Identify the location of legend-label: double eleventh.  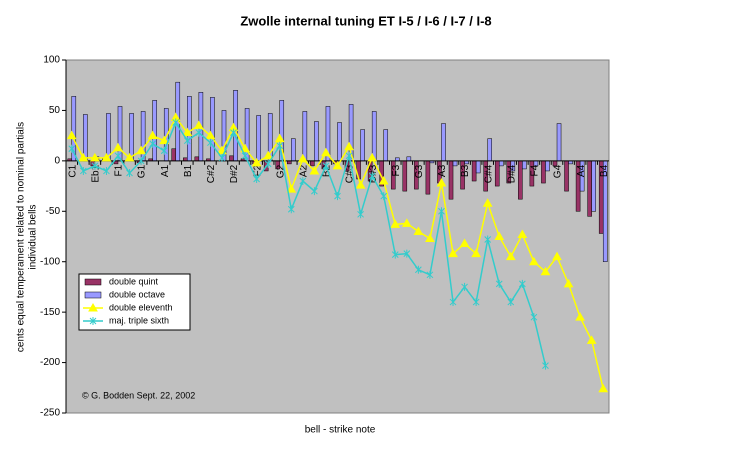
(141, 307).